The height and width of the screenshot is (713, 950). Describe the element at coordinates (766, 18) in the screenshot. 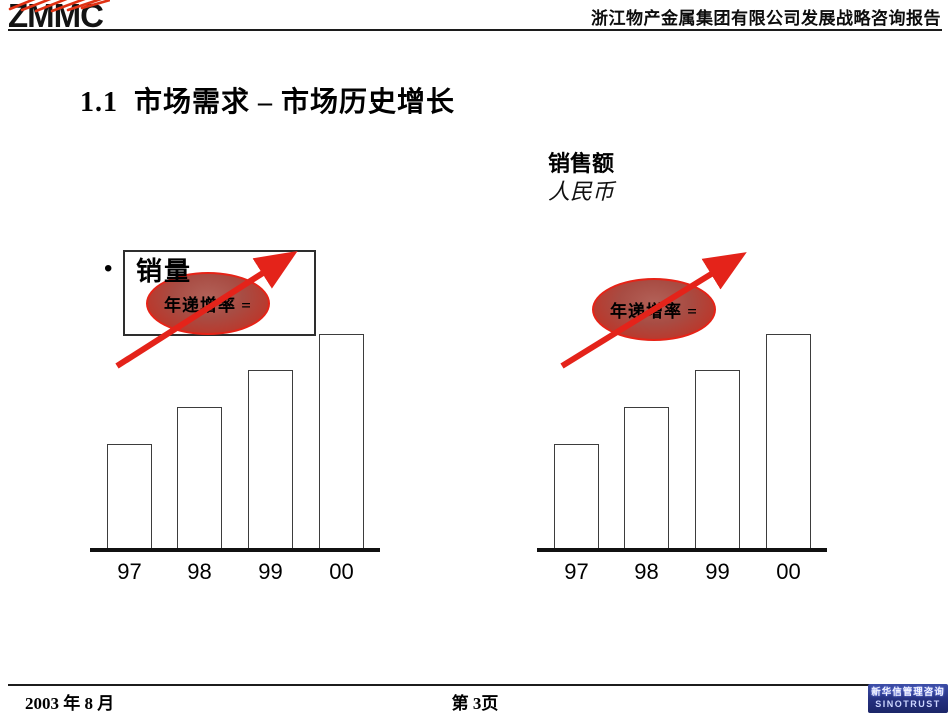

I see `report-title: 浙江物产金属集团有限公司发展战略咨询报告` at that location.